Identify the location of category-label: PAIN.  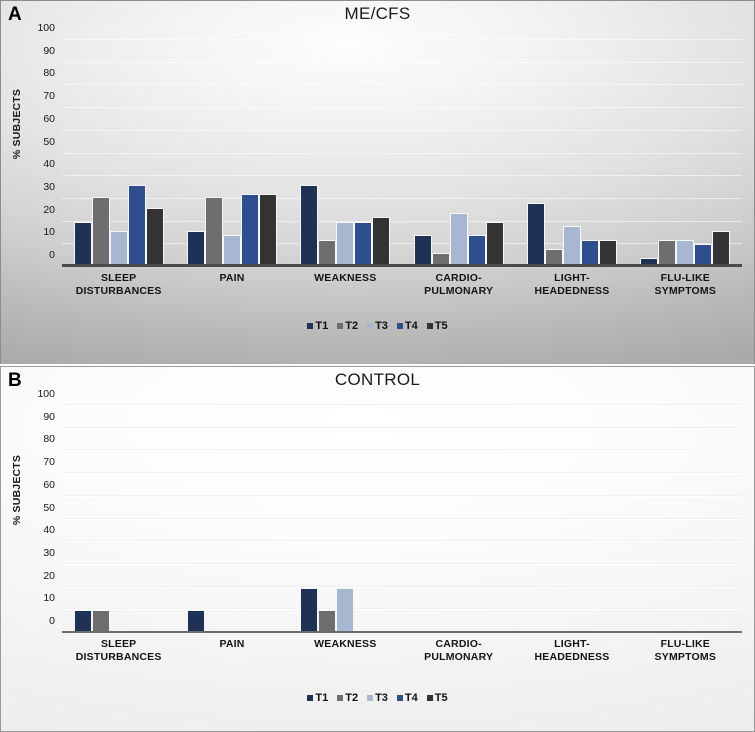
(232, 278).